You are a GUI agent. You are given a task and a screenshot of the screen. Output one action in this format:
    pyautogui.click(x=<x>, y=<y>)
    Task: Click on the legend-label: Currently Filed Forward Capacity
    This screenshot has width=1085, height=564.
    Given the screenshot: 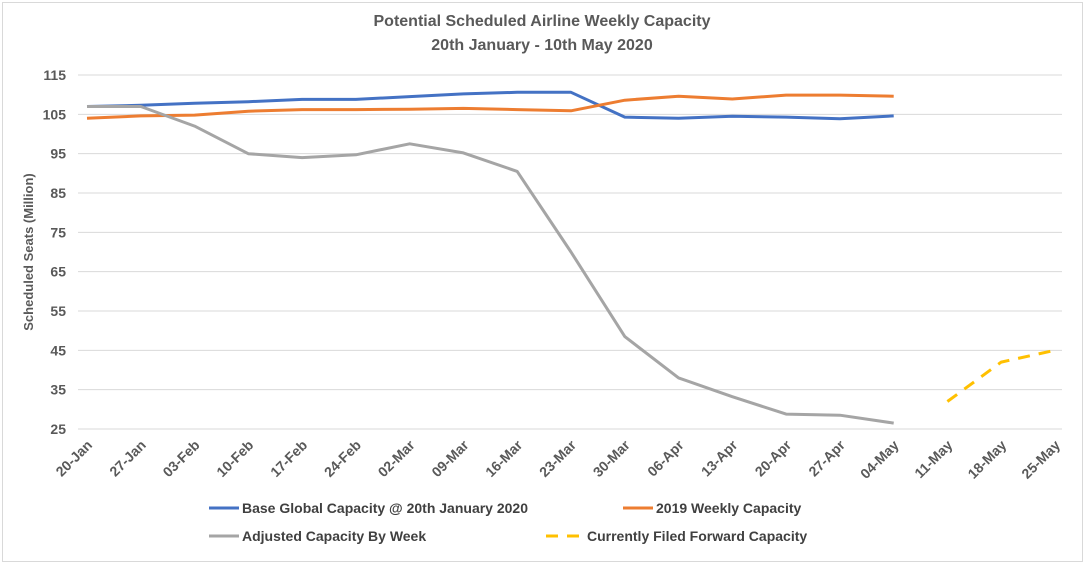 What is the action you would take?
    pyautogui.click(x=697, y=536)
    